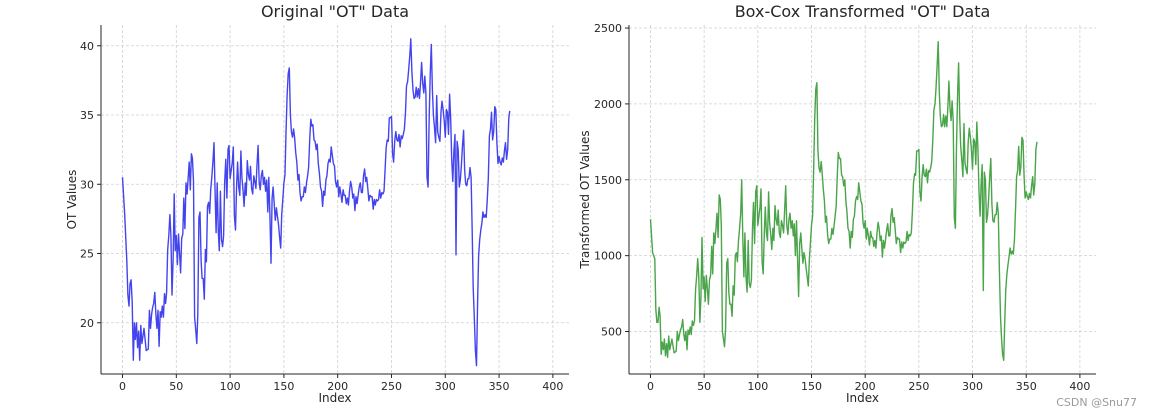 The image size is (1151, 417). Describe the element at coordinates (1096, 402) in the screenshot. I see `watermark-text: CSDN @Snu77` at that location.